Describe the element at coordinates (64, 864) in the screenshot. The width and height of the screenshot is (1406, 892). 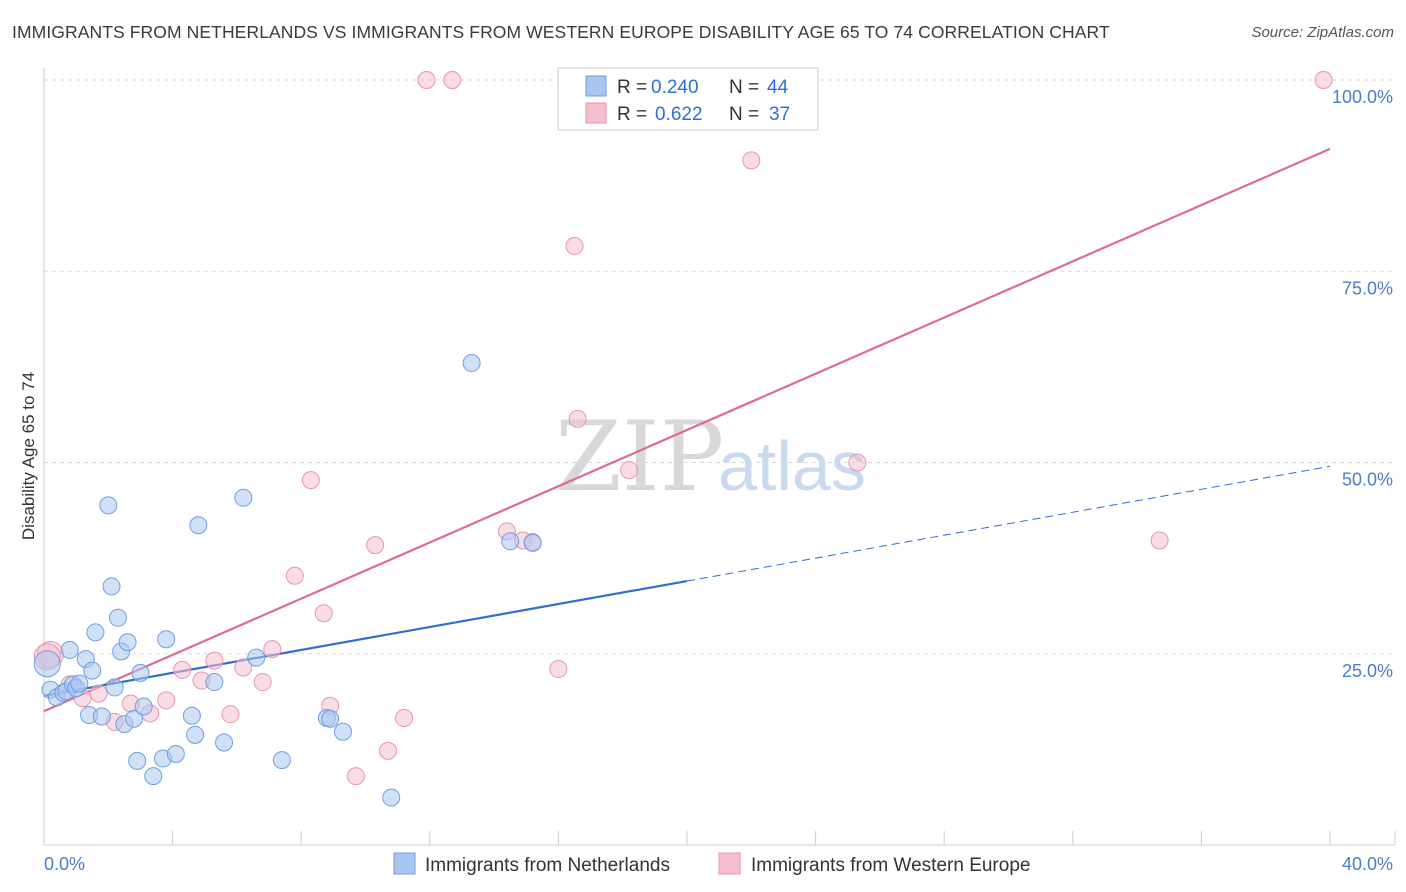
I see `x-tick-label: 0.0%` at that location.